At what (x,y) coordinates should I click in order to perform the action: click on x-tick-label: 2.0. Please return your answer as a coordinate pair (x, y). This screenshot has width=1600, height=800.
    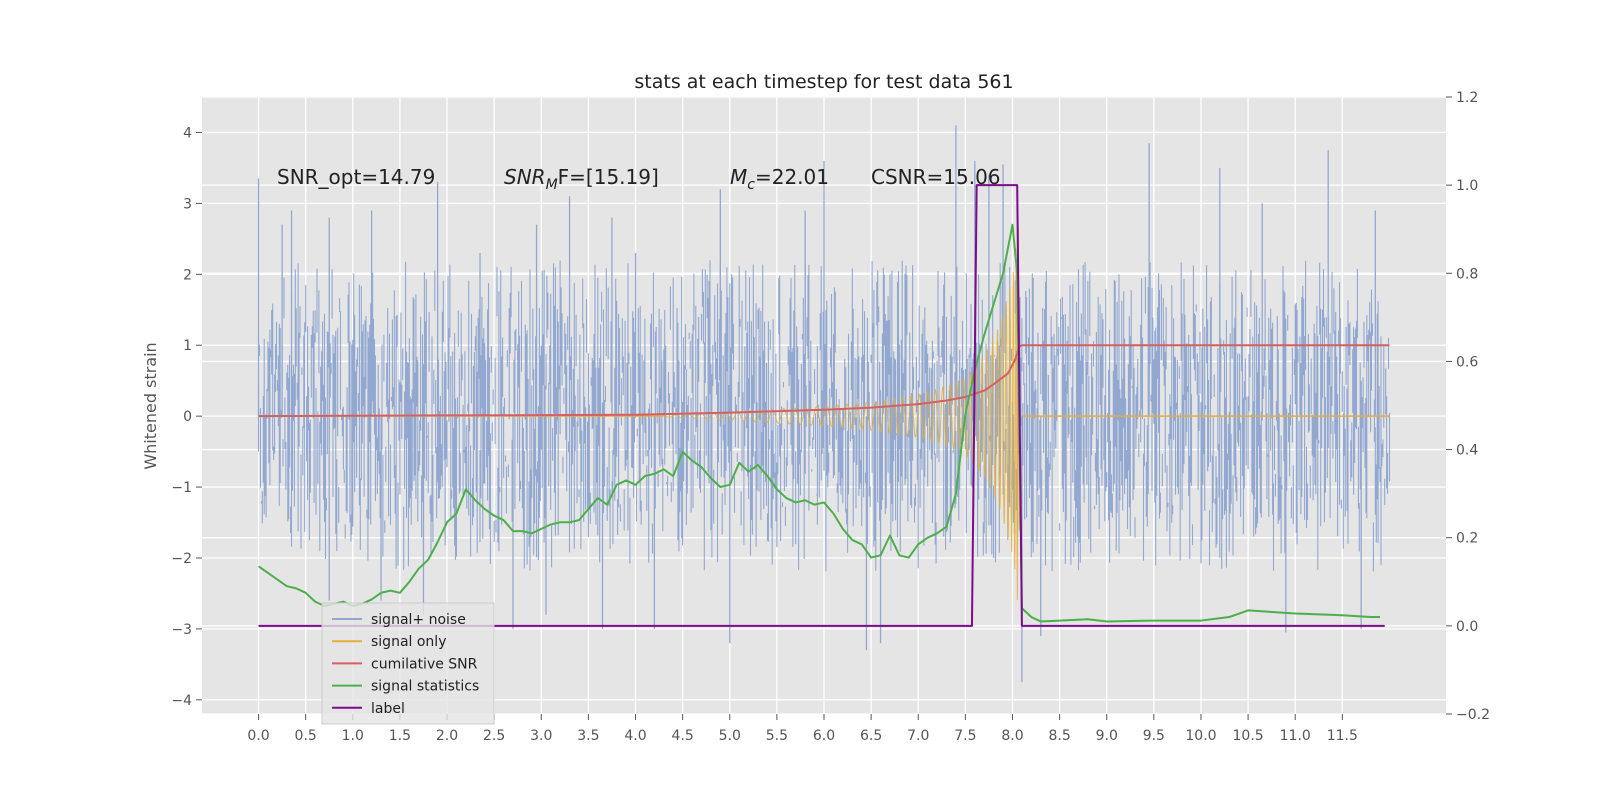
    Looking at the image, I should click on (447, 736).